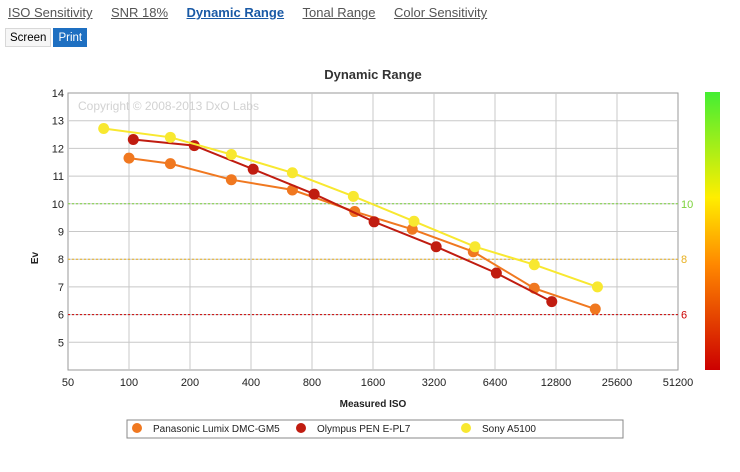 The image size is (740, 472). Describe the element at coordinates (58, 205) in the screenshot. I see `y-tick-label: 10` at that location.